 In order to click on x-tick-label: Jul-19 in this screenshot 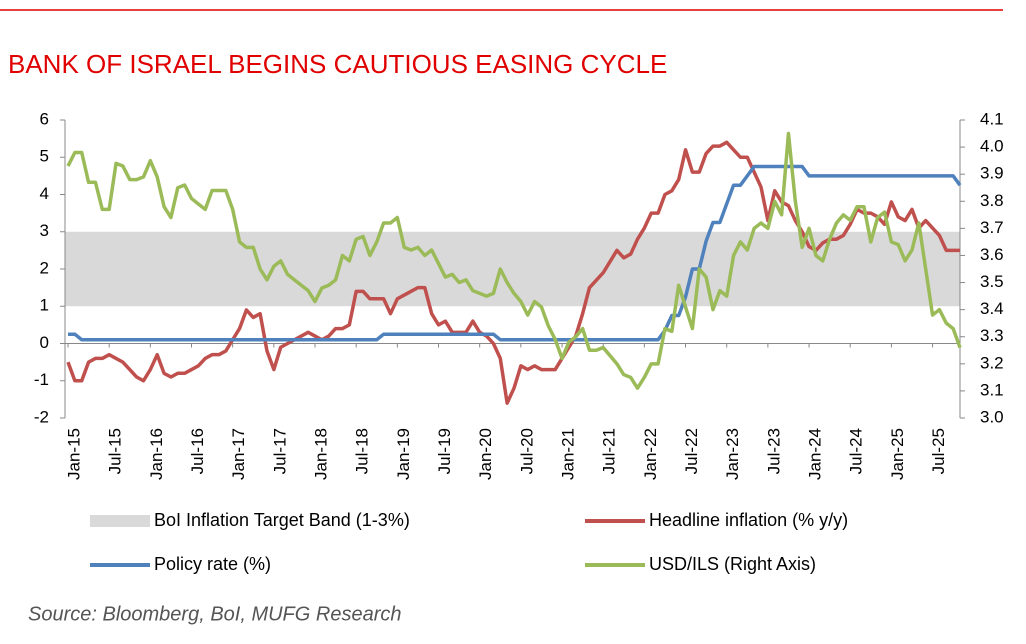, I will do `click(444, 451)`.